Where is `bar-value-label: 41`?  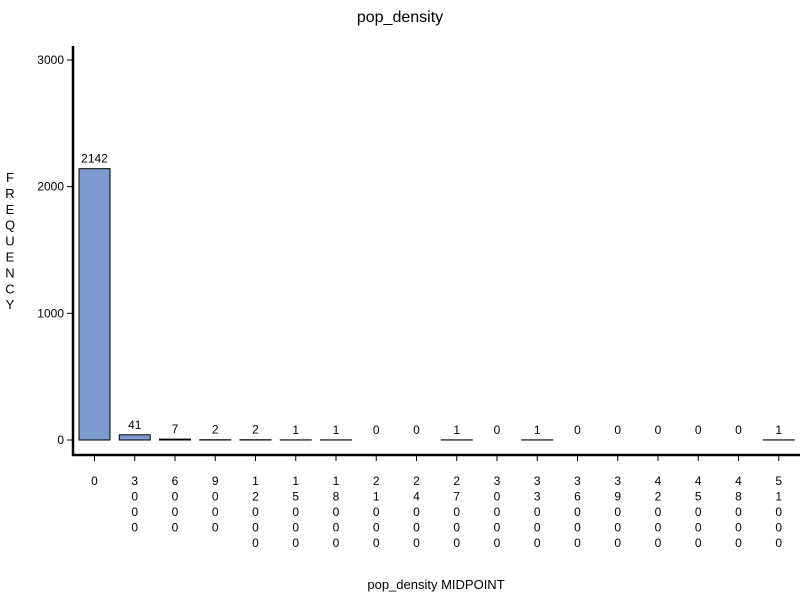 bar-value-label: 41 is located at coordinates (135, 425).